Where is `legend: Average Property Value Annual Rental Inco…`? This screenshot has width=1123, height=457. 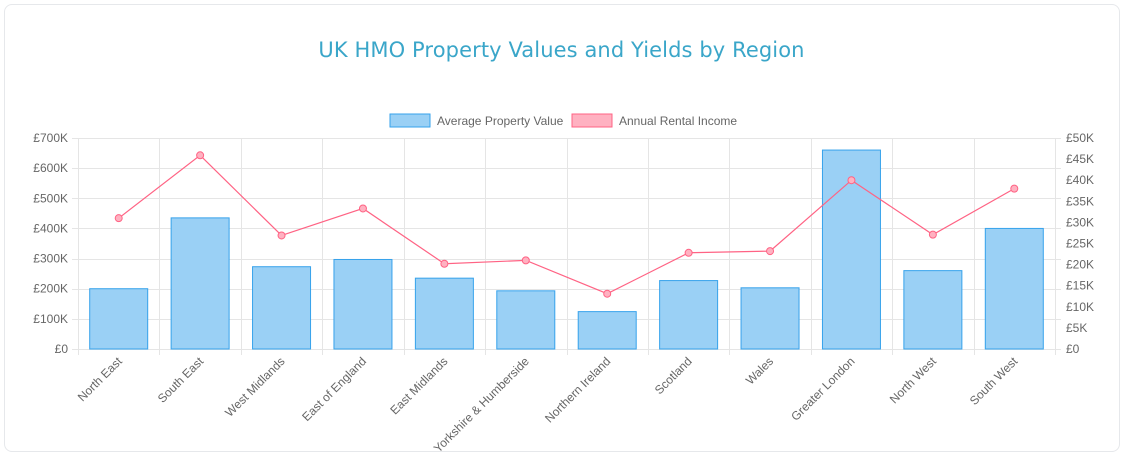 legend: Average Property Value Annual Rental Inco… is located at coordinates (563, 120).